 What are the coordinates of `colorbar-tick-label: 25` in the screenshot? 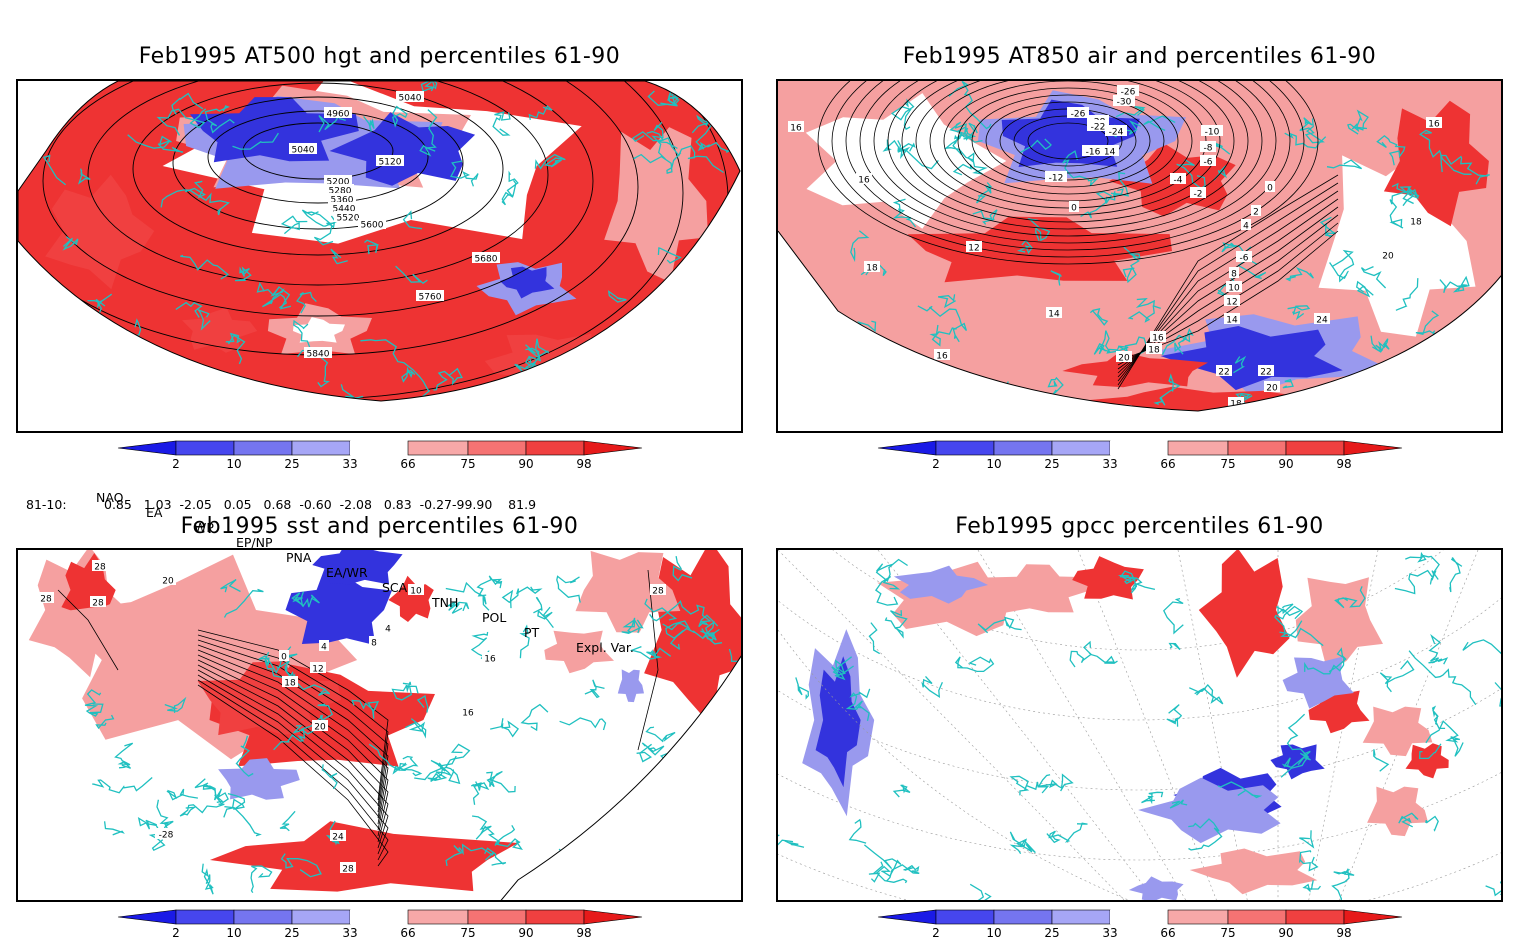 It's located at (1051, 933).